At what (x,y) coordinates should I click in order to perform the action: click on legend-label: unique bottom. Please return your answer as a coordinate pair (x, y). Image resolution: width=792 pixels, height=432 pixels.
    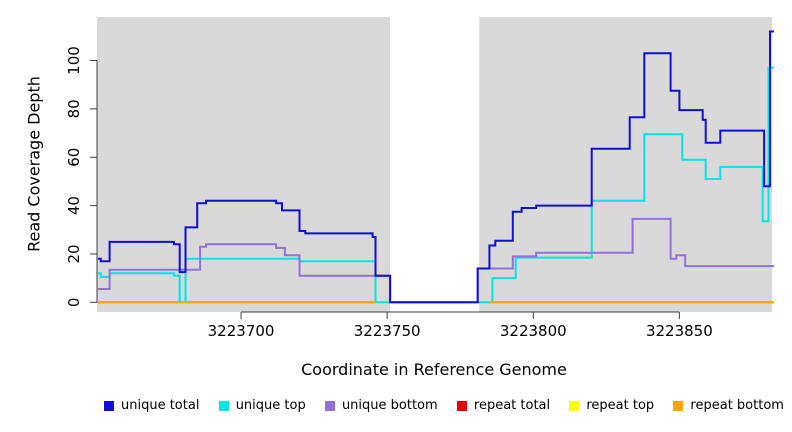
    Looking at the image, I should click on (389, 405).